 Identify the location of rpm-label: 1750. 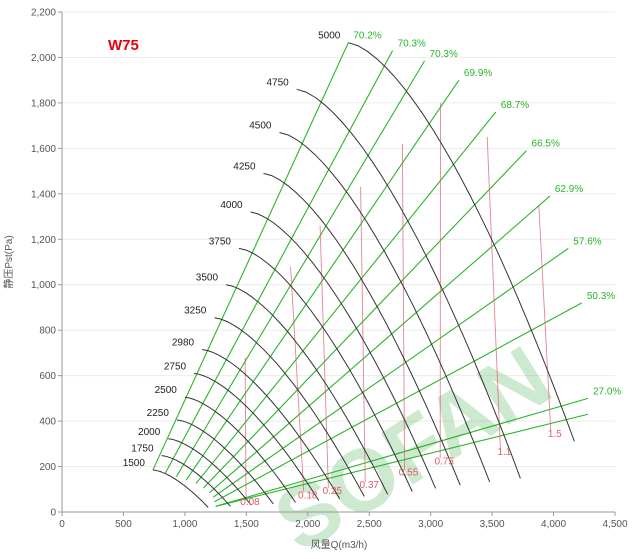
(142, 449).